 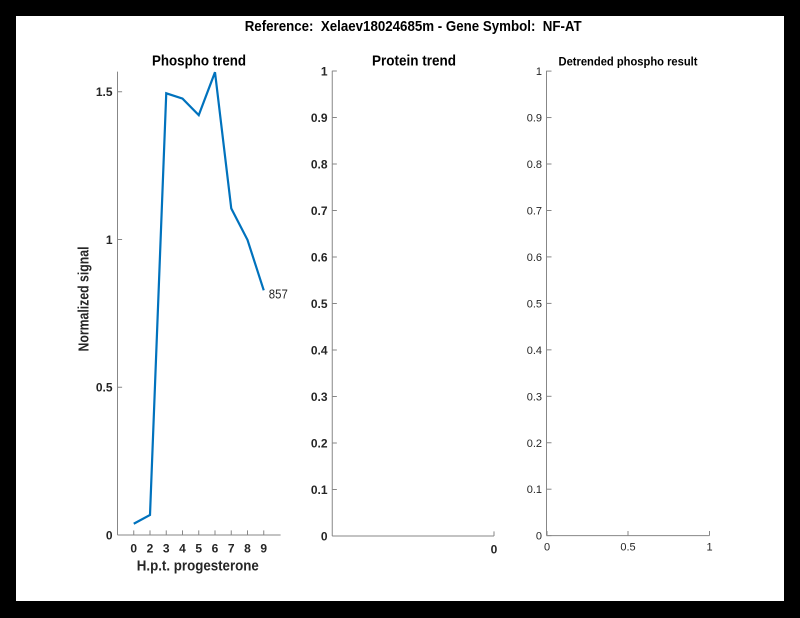 What do you see at coordinates (166, 548) in the screenshot?
I see `svg-text: 3` at bounding box center [166, 548].